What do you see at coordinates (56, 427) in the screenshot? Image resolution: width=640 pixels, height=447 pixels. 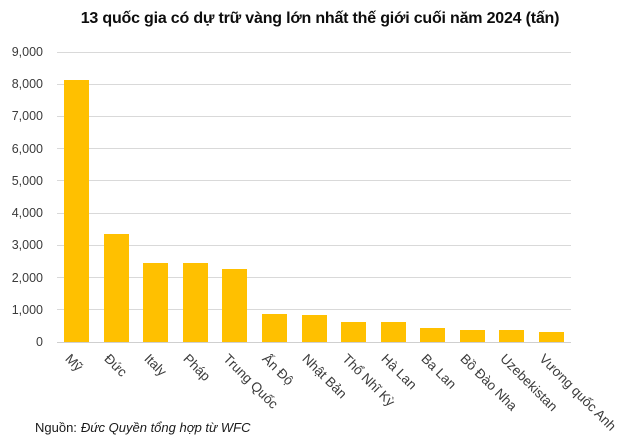 I see `source-label: Nguồn:` at bounding box center [56, 427].